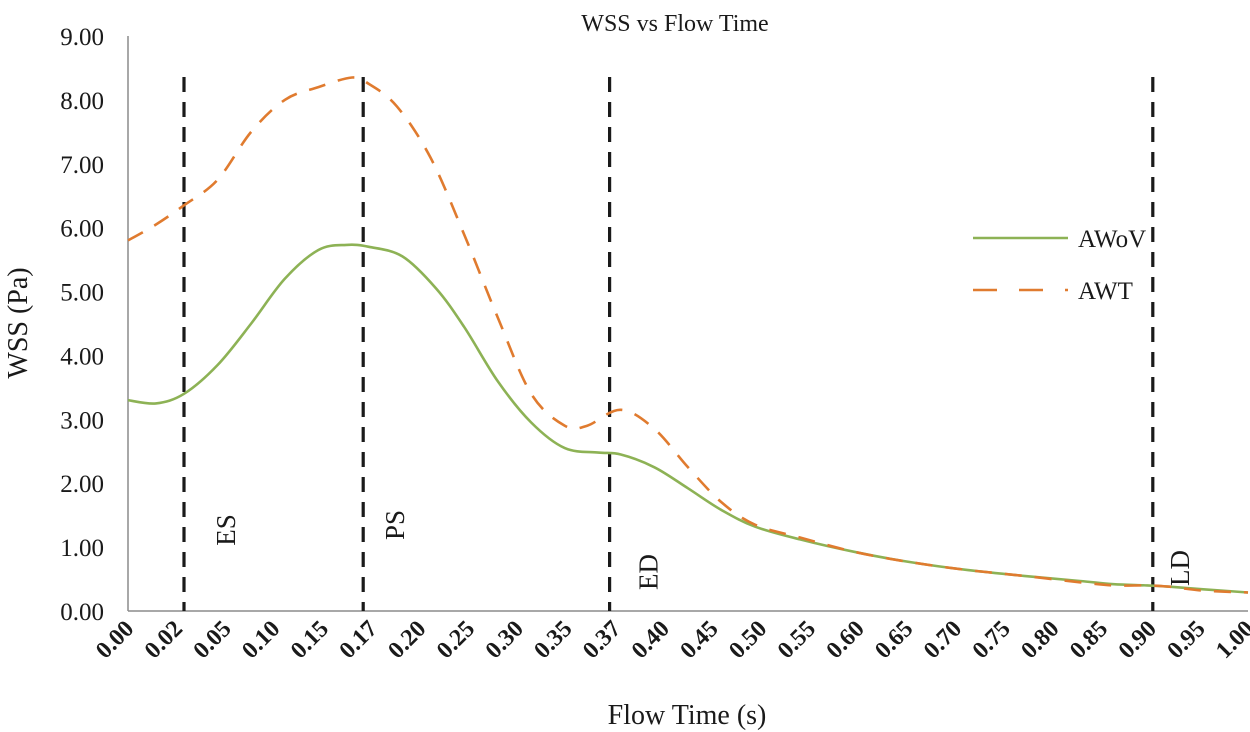  Describe the element at coordinates (748, 640) in the screenshot. I see `x-tick-label: 0.50` at that location.